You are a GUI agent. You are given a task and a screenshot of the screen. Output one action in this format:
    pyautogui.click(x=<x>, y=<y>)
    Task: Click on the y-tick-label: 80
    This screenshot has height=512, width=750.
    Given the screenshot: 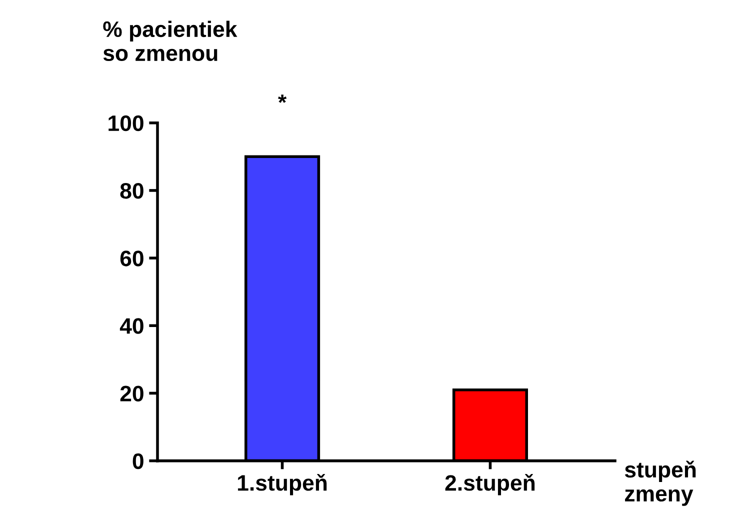 What is the action you would take?
    pyautogui.click(x=132, y=191)
    